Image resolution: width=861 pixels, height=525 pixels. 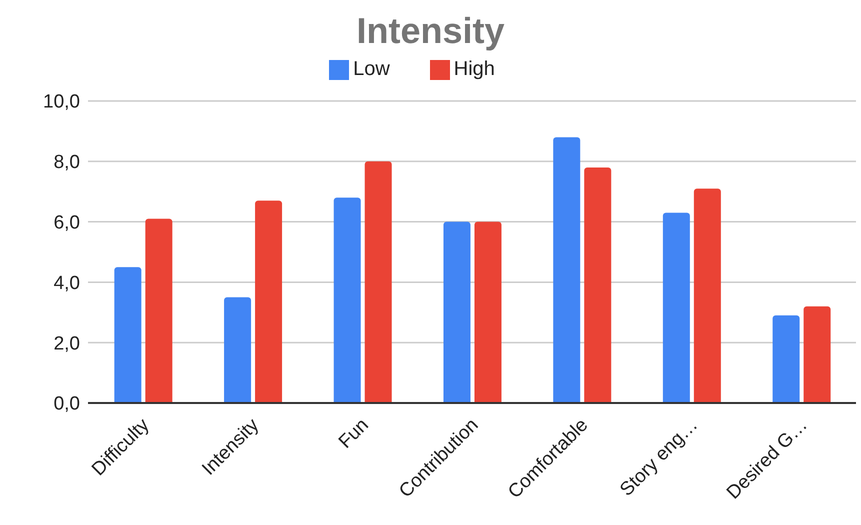 What do you see at coordinates (67, 283) in the screenshot?
I see `y-tick-label: 4,0` at bounding box center [67, 283].